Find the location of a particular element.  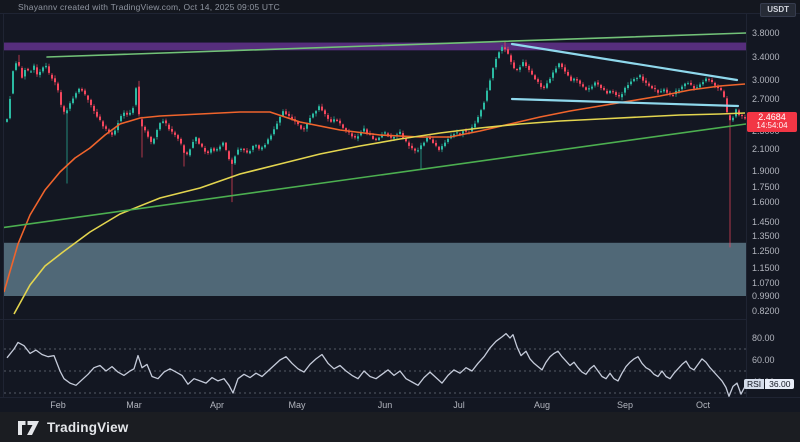

tradingview-logo-icon is located at coordinates (28, 427).